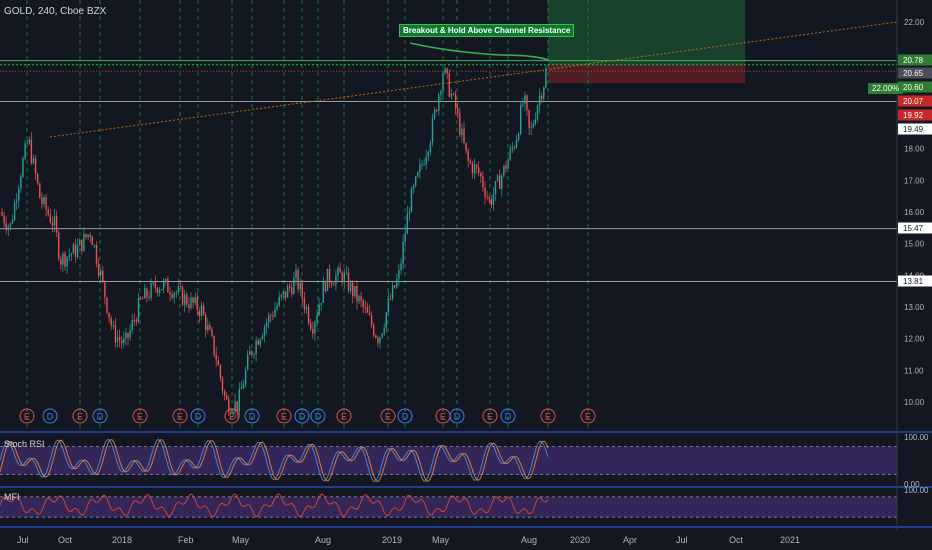 The height and width of the screenshot is (550, 932). What do you see at coordinates (913, 281) in the screenshot?
I see `price-label: 13.81` at bounding box center [913, 281].